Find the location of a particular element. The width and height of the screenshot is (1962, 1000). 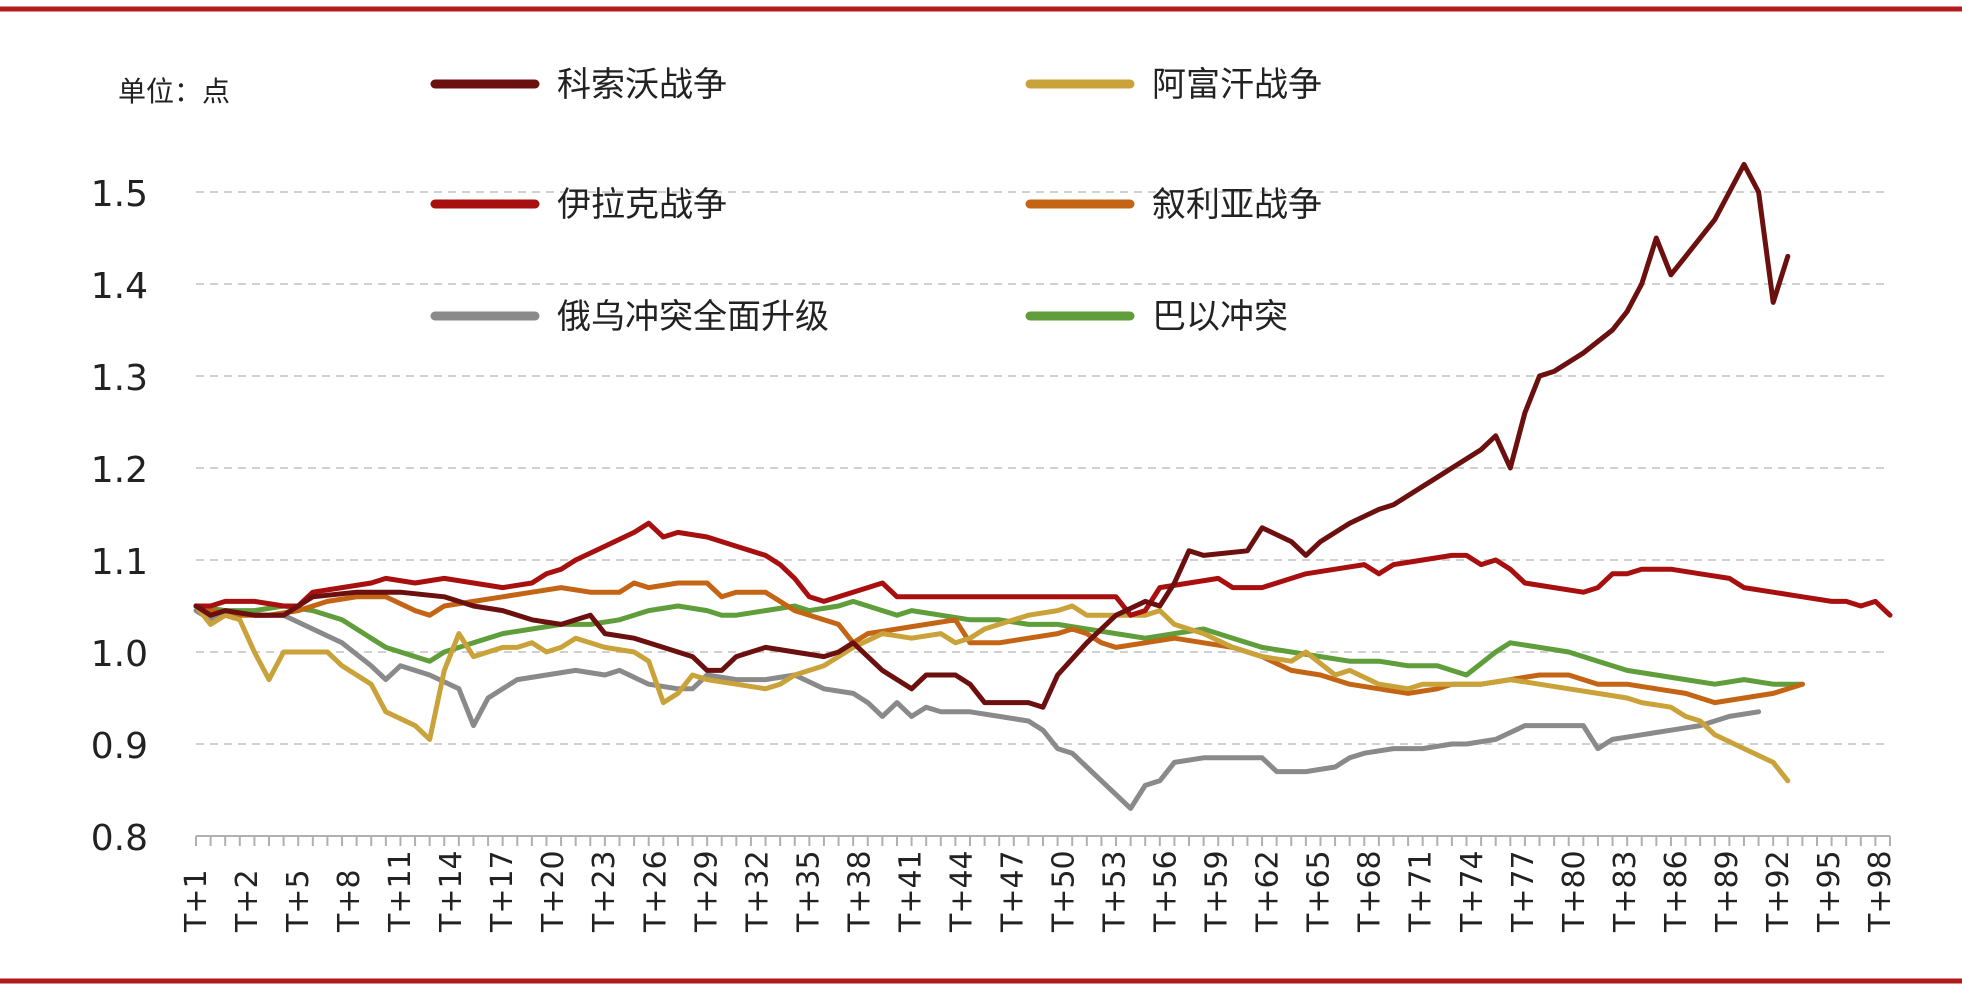

x-tick-label: T+11 is located at coordinates (400, 891).